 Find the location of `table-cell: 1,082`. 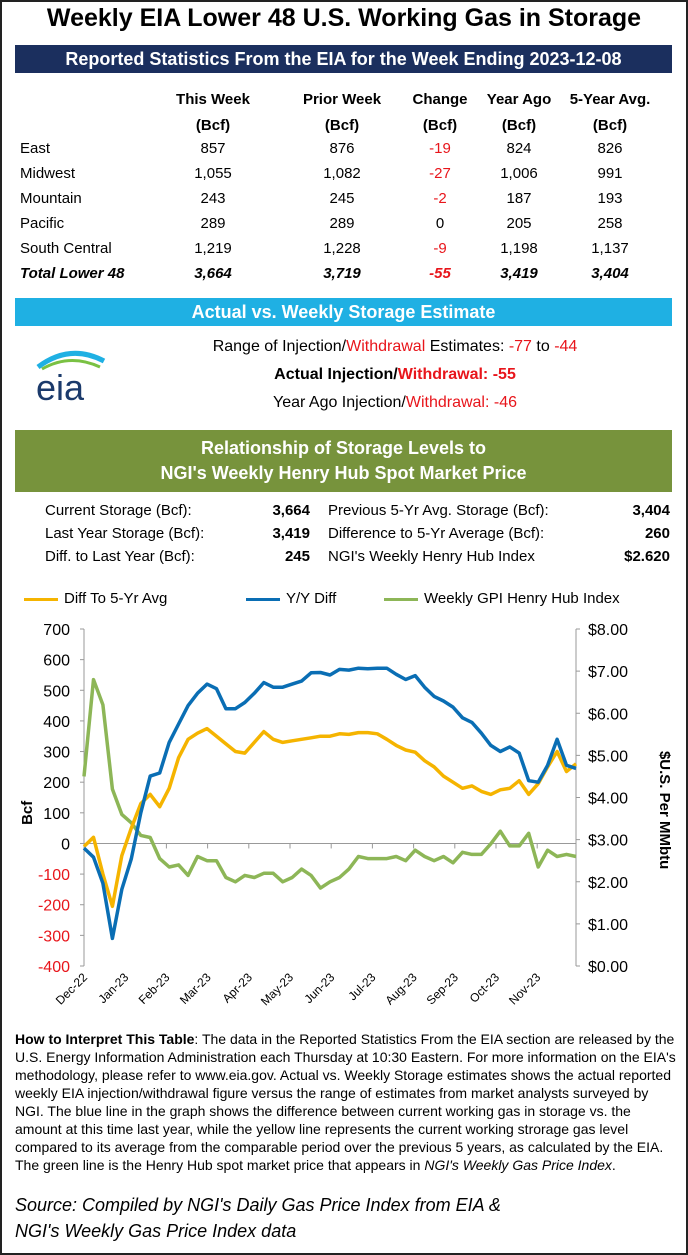

table-cell: 1,082 is located at coordinates (342, 173).